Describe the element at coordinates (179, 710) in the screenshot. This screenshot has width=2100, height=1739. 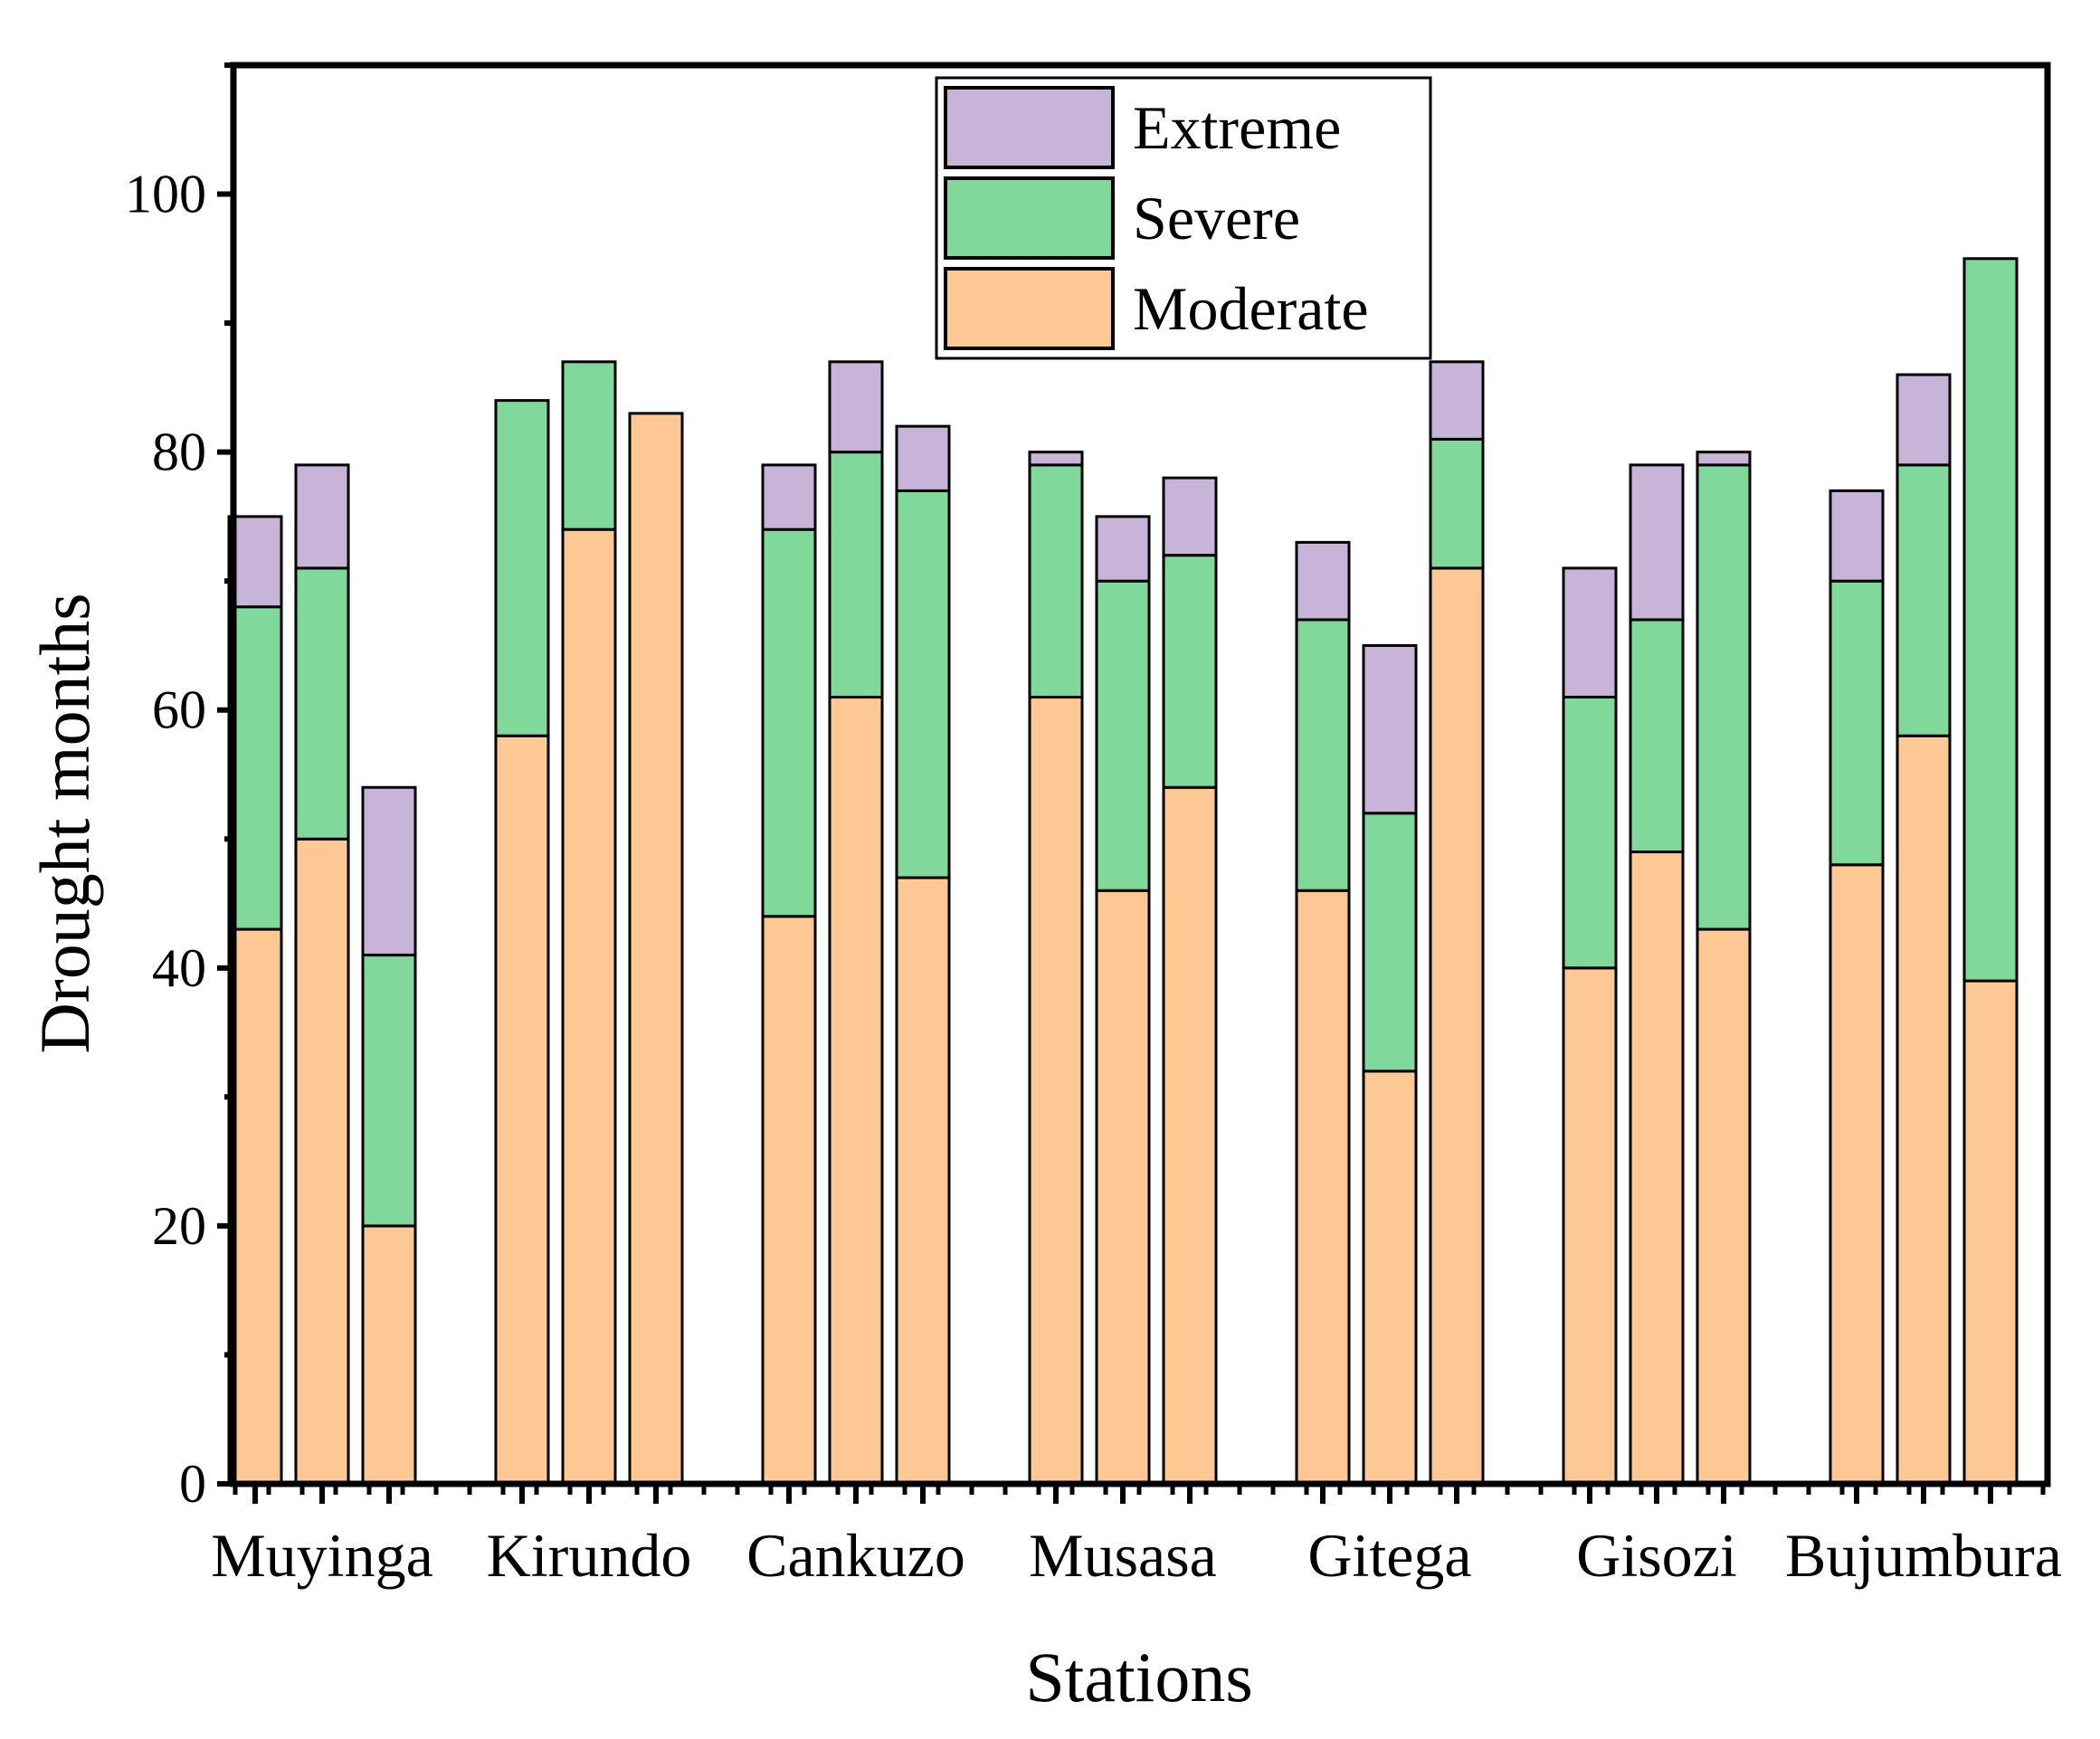
I see `y-tick-label: 60` at that location.